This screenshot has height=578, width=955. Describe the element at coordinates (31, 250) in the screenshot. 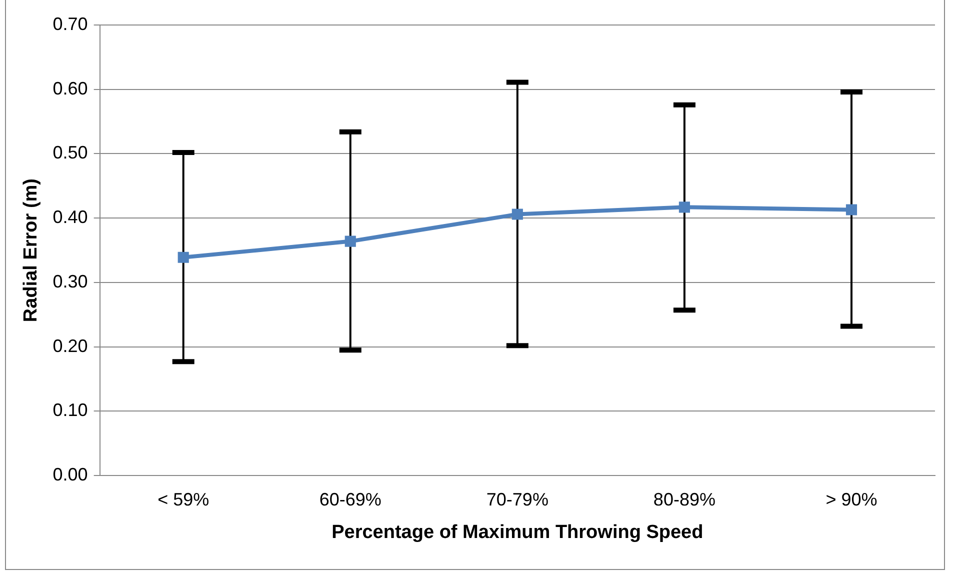

I see `y-axis-title: Radial Error (m)` at that location.